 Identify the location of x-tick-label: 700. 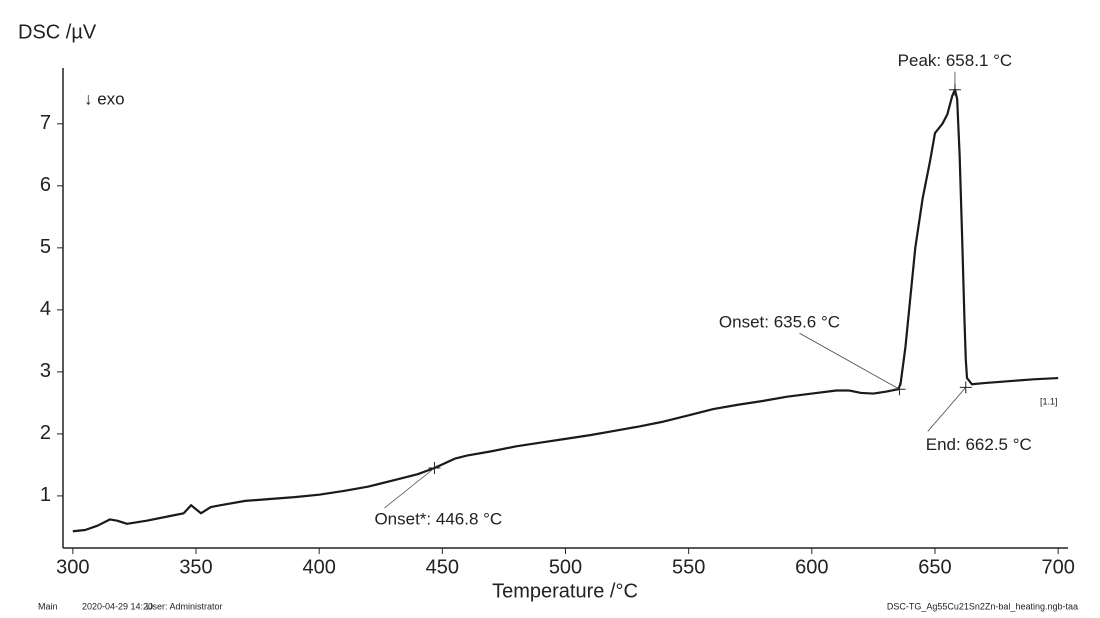
(1057, 567).